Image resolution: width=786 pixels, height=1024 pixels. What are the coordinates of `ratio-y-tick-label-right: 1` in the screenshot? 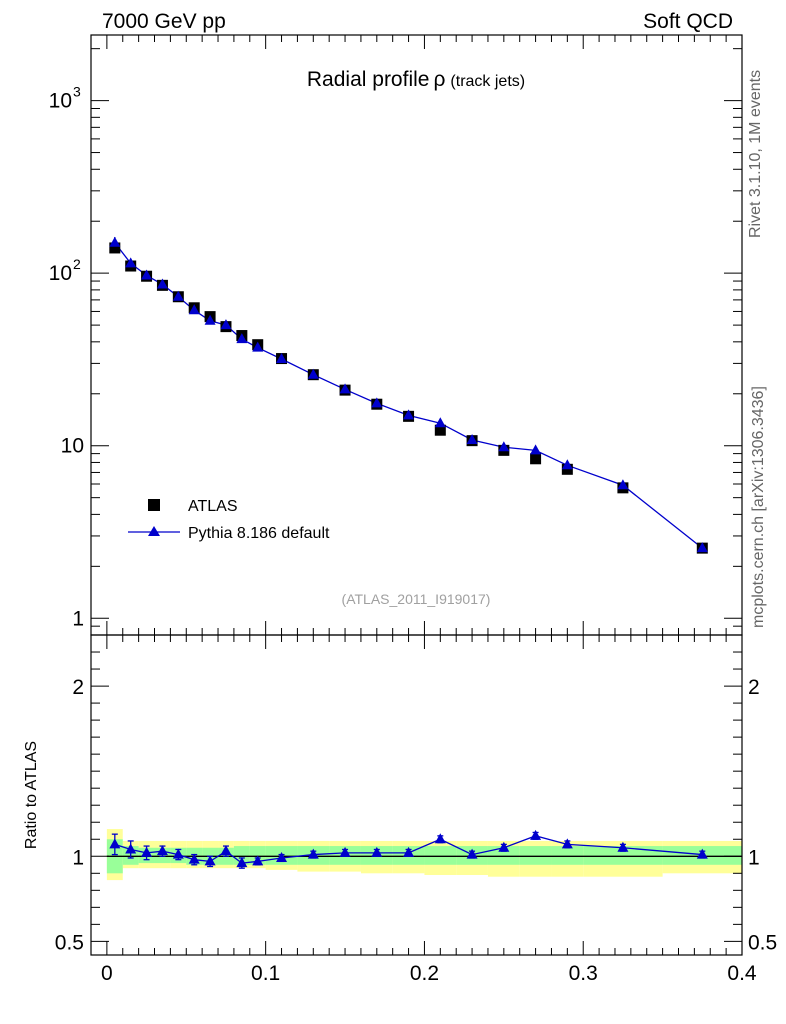 It's located at (754, 857).